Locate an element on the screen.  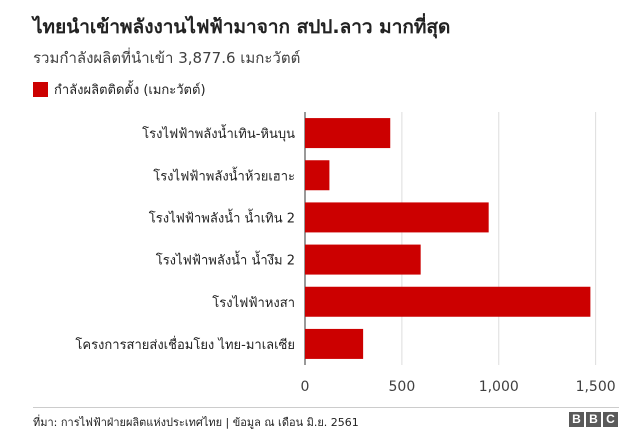
bbc-logo-letter: C is located at coordinates (610, 419).